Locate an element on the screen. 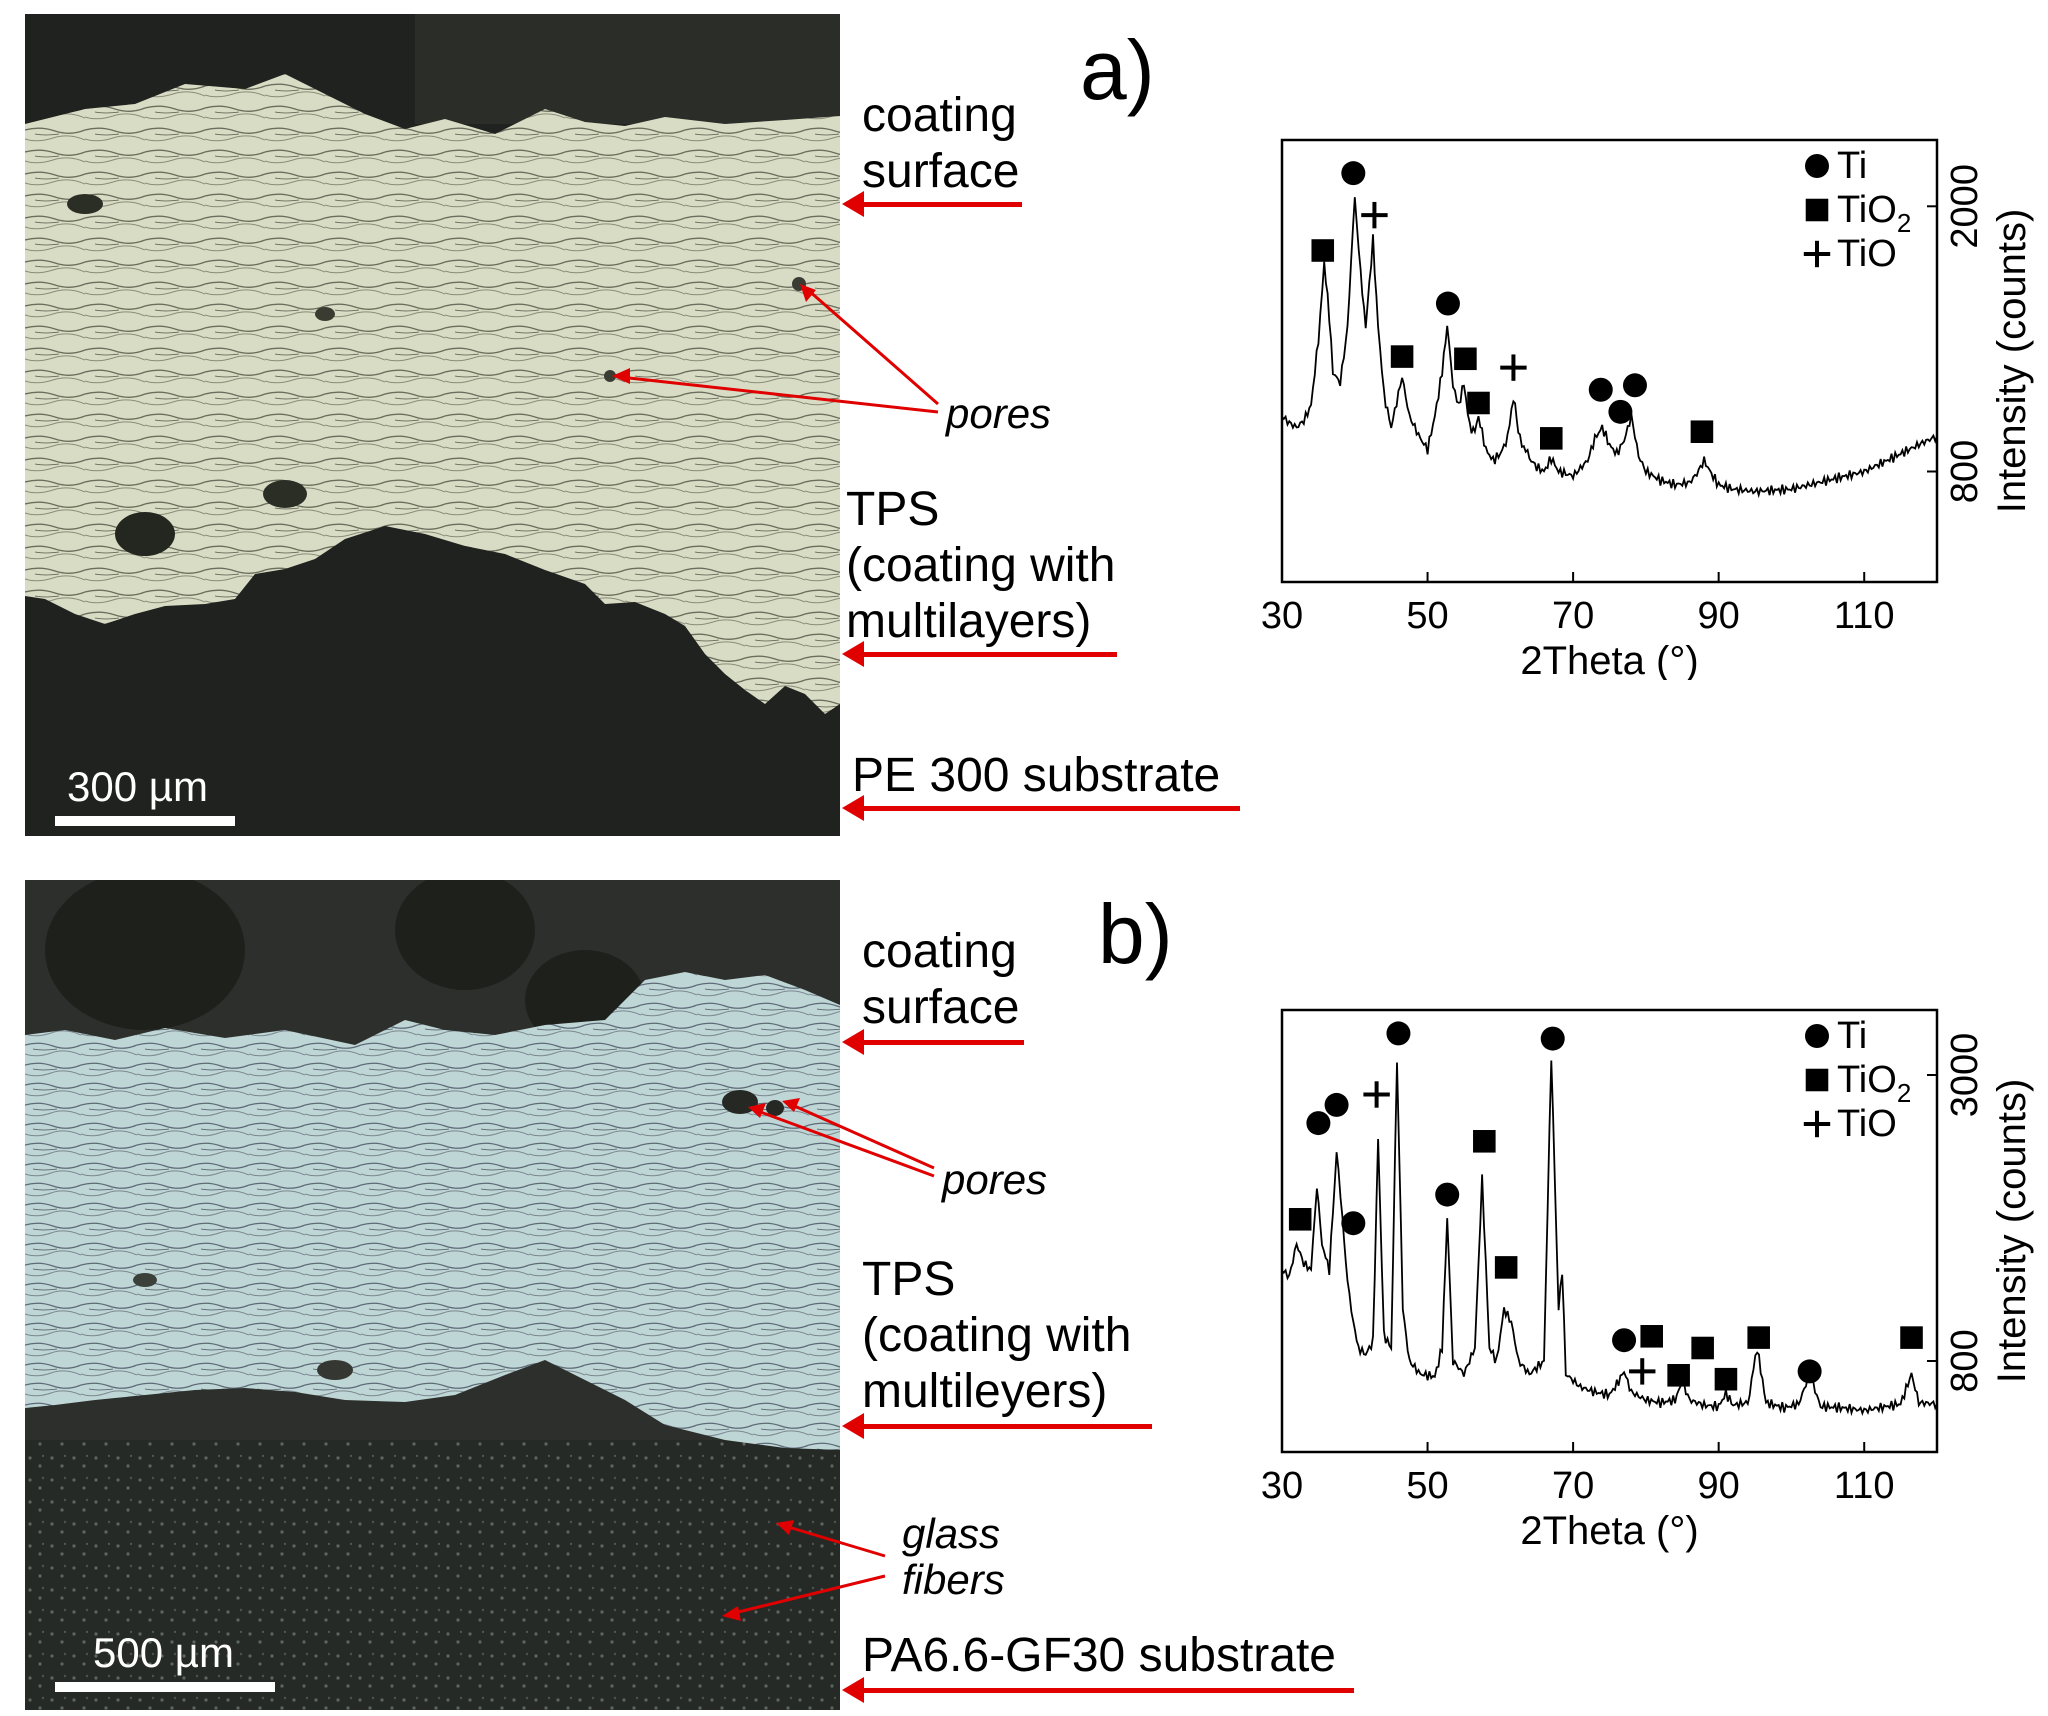 Image resolution: width=2048 pixels, height=1716 pixels. legend-subscript-b-1: 2 is located at coordinates (1904, 1093).